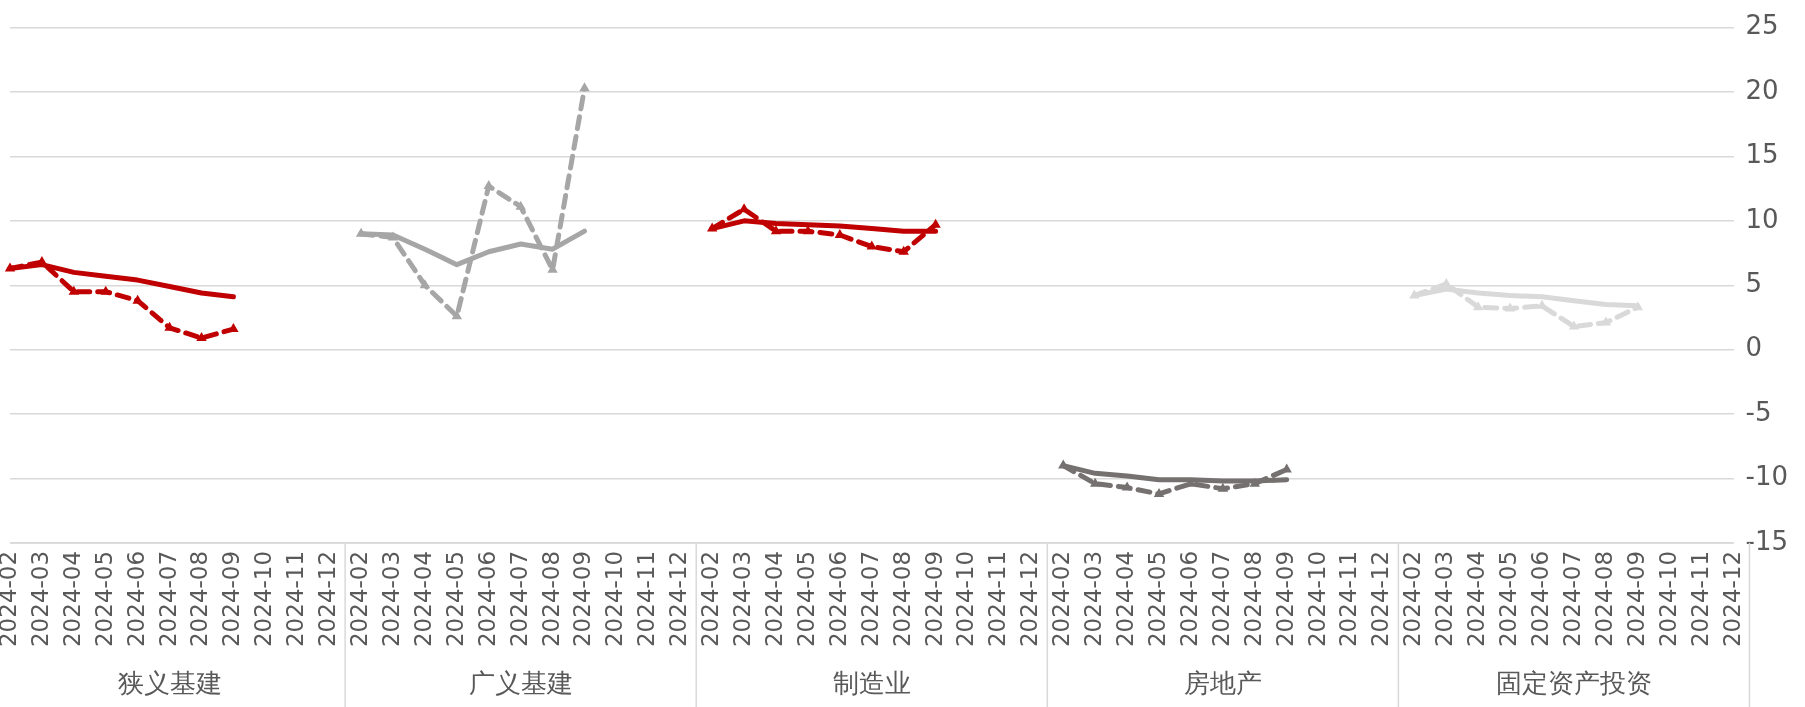 Image resolution: width=1805 pixels, height=707 pixels. Describe the element at coordinates (1754, 283) in the screenshot. I see `y-tick-label: 5` at that location.